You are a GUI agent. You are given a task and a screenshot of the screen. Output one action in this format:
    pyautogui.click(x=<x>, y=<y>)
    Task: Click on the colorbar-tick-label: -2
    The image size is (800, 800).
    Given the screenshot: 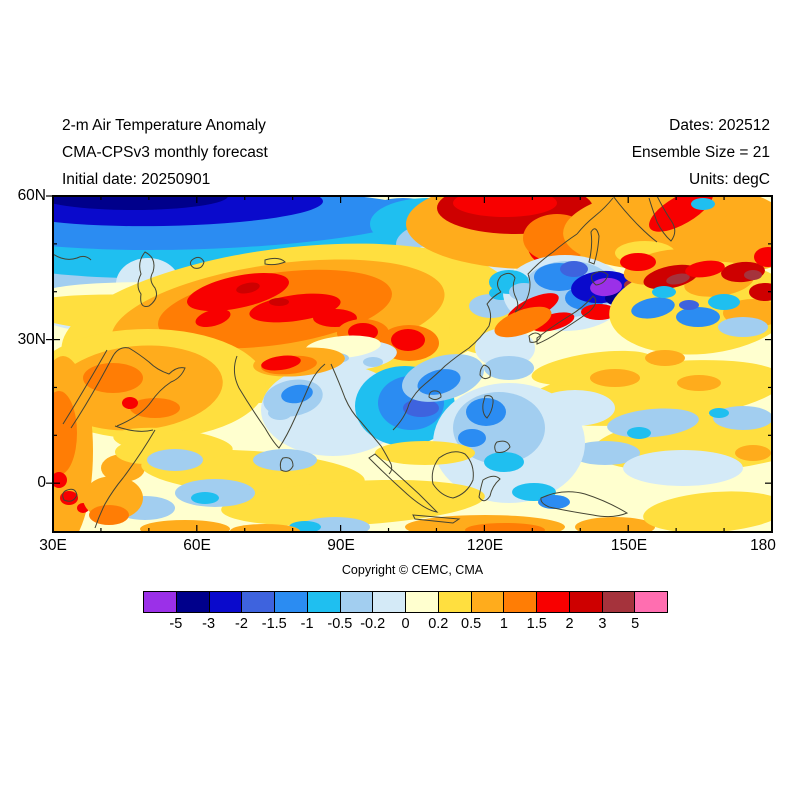 What is the action you would take?
    pyautogui.click(x=241, y=624)
    